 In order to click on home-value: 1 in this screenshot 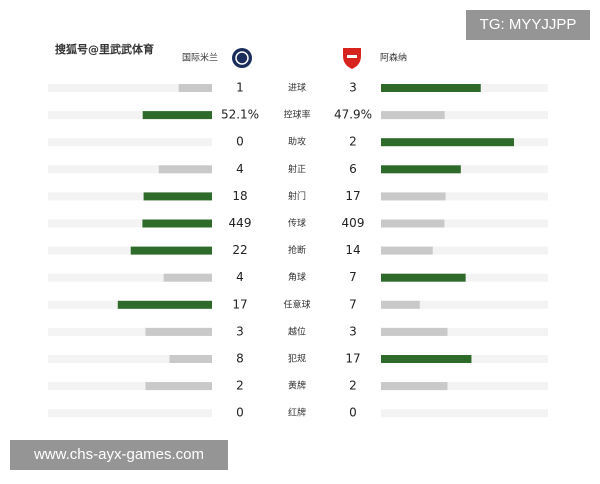, I will do `click(240, 88)`.